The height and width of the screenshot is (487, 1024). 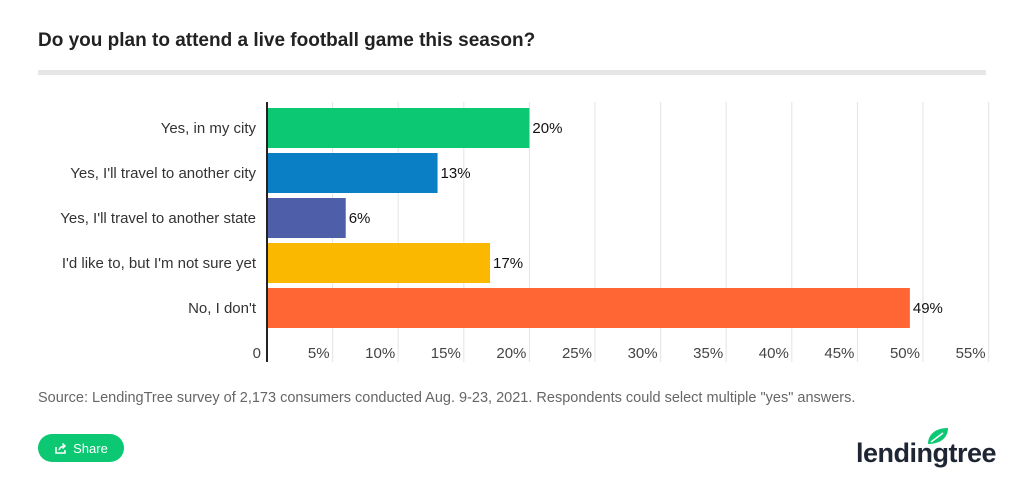 What do you see at coordinates (511, 353) in the screenshot?
I see `x-tick-label: 20%` at bounding box center [511, 353].